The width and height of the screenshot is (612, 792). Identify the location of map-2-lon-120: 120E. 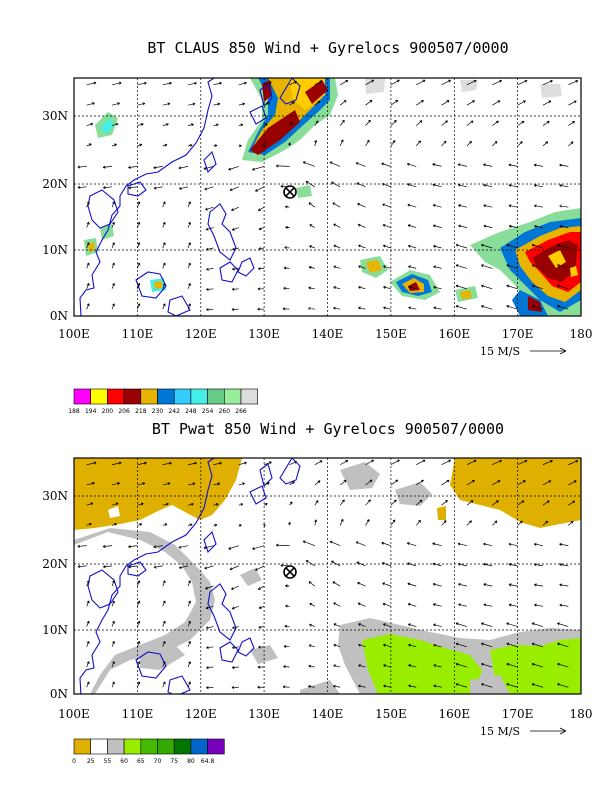
(201, 714).